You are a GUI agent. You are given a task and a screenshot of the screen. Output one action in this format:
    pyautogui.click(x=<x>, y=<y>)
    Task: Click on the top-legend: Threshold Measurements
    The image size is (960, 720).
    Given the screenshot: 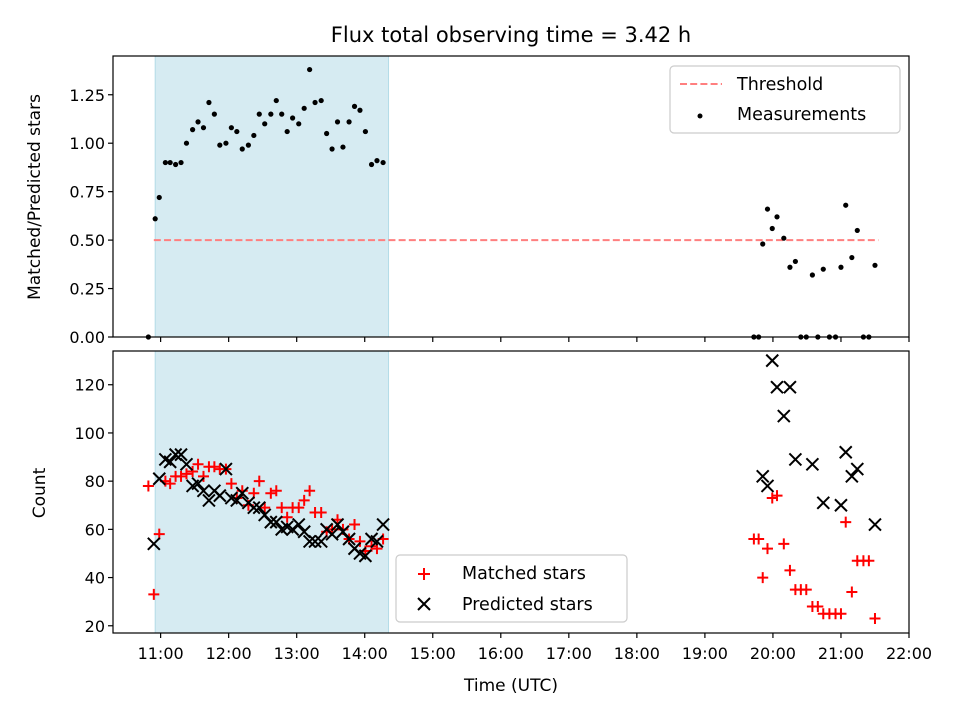 What is the action you would take?
    pyautogui.click(x=785, y=99)
    